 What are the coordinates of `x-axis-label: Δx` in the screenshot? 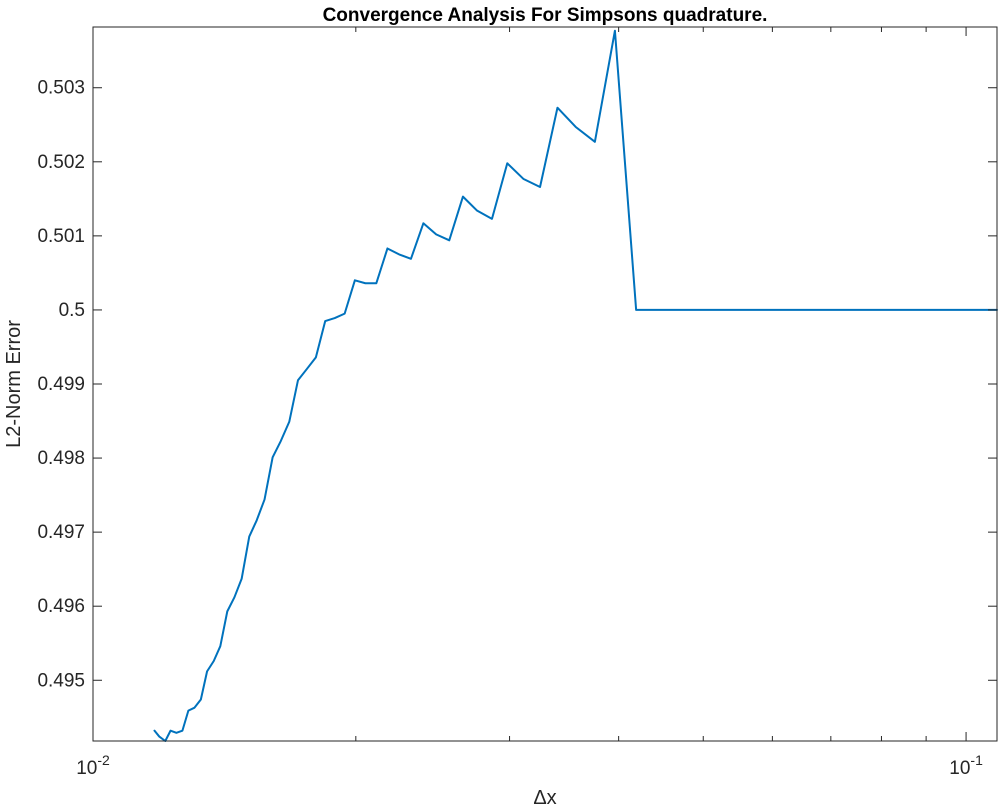 It's located at (544, 796).